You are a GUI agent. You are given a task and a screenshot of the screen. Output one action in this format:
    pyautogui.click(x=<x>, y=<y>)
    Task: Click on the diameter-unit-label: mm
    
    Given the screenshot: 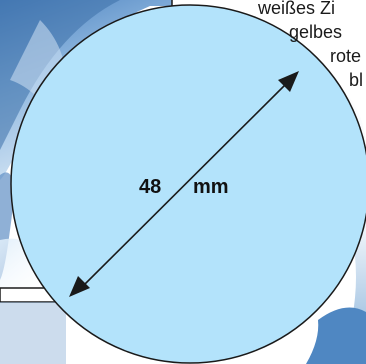 What is the action you would take?
    pyautogui.click(x=211, y=187)
    